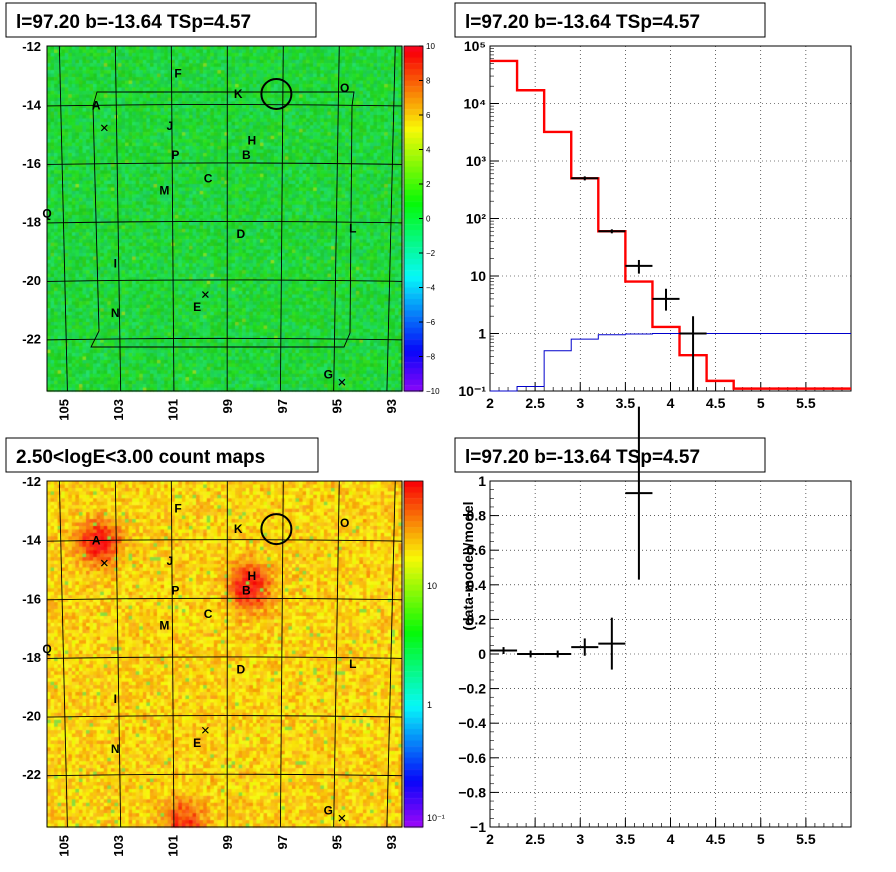  Describe the element at coordinates (482, 481) in the screenshot. I see `residual-plot-y-tick-label: 1` at that location.